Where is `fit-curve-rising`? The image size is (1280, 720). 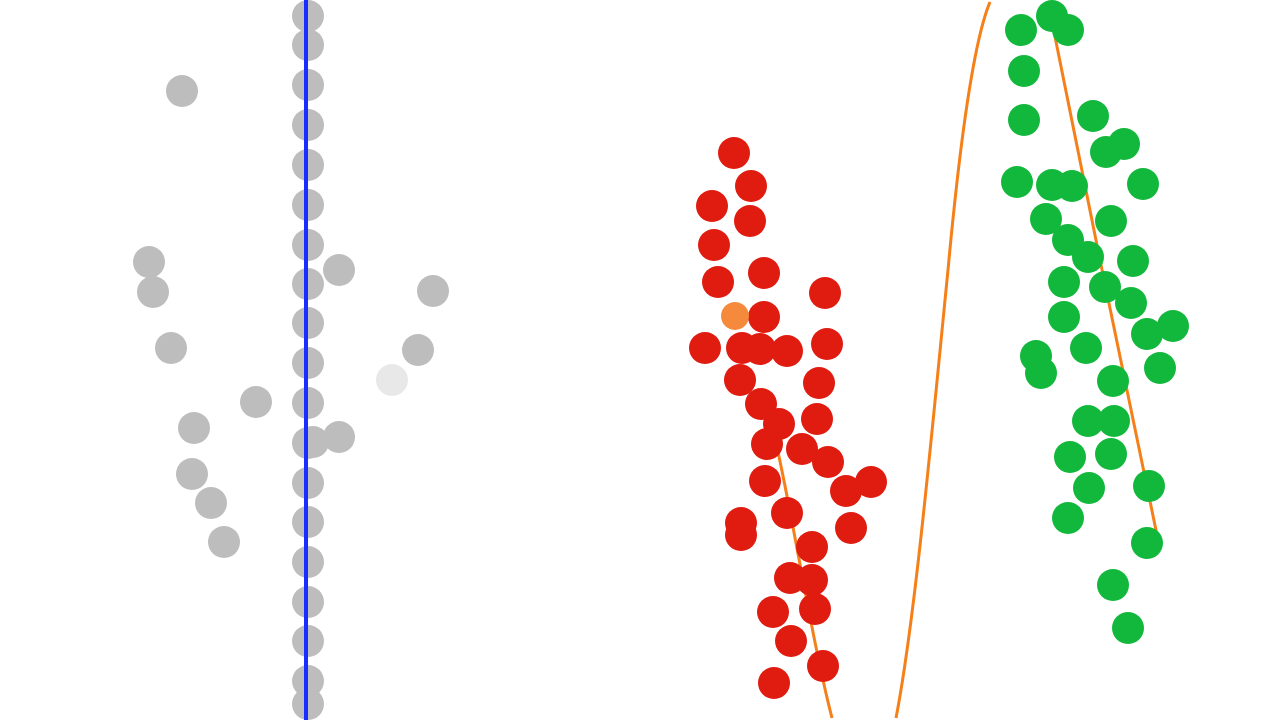 fit-curve-rising is located at coordinates (943, 360).